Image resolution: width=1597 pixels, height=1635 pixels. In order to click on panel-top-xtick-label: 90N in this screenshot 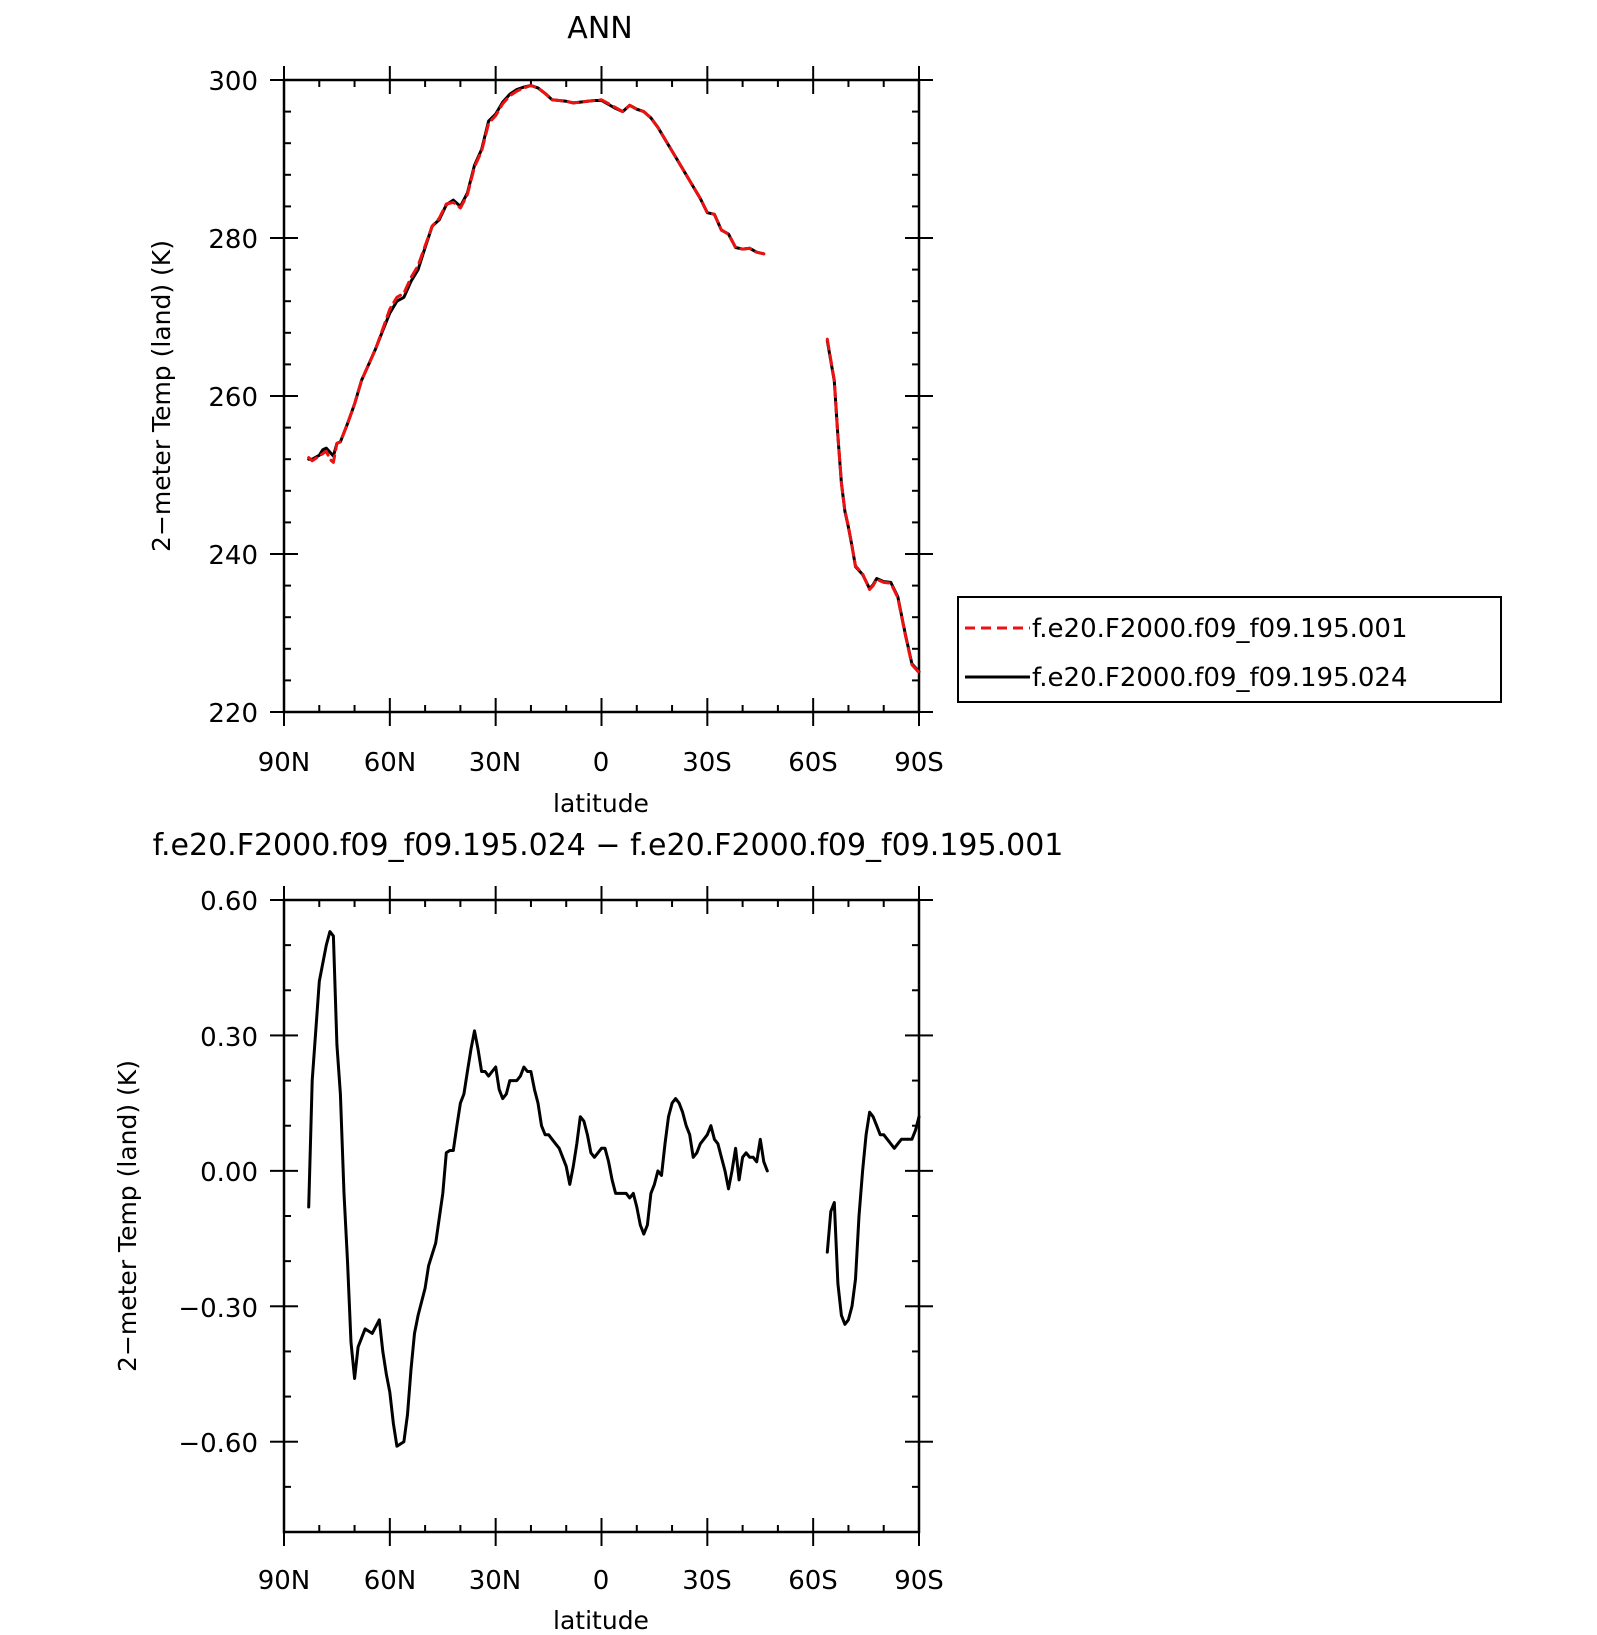, I will do `click(284, 763)`.